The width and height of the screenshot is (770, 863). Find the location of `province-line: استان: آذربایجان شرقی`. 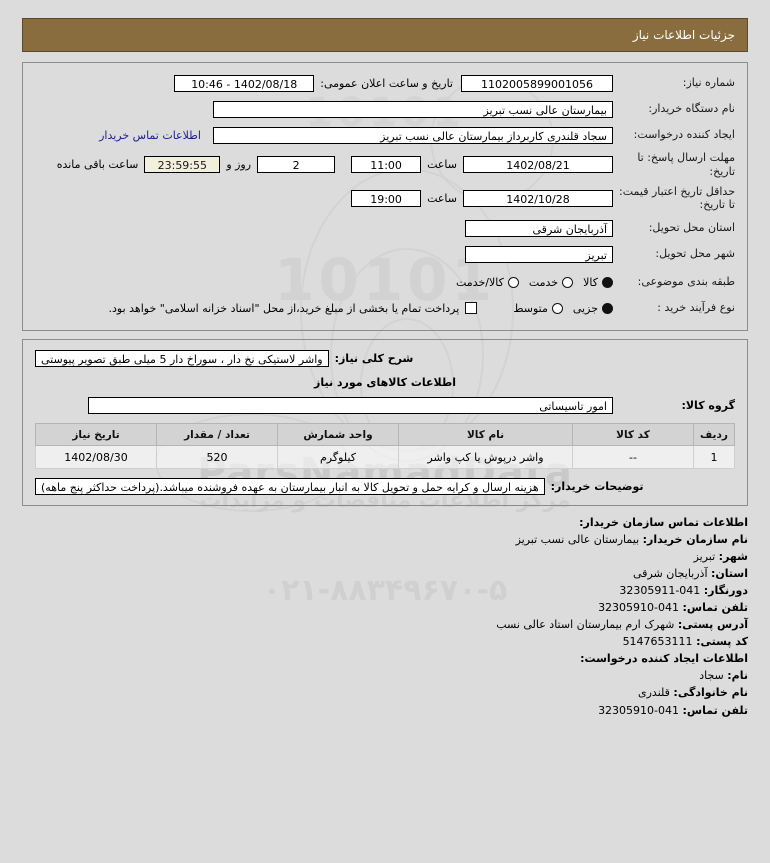

province-line: استان: آذربایجان شرقی is located at coordinates (385, 573).